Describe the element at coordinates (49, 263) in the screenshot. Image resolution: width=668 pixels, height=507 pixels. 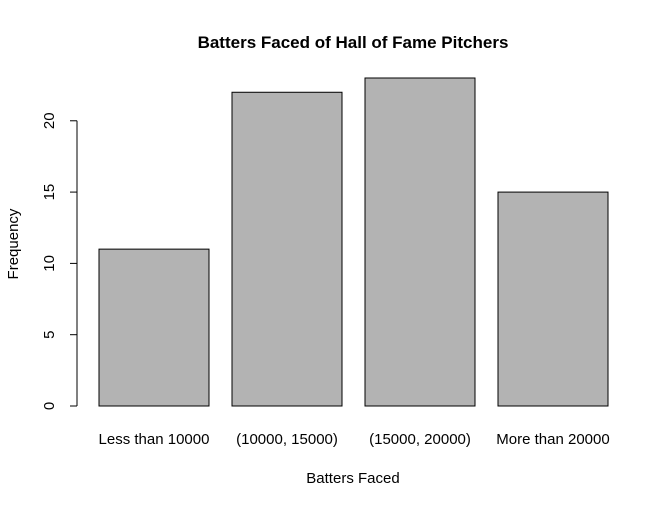
I see `y-tick-label: 10` at that location.